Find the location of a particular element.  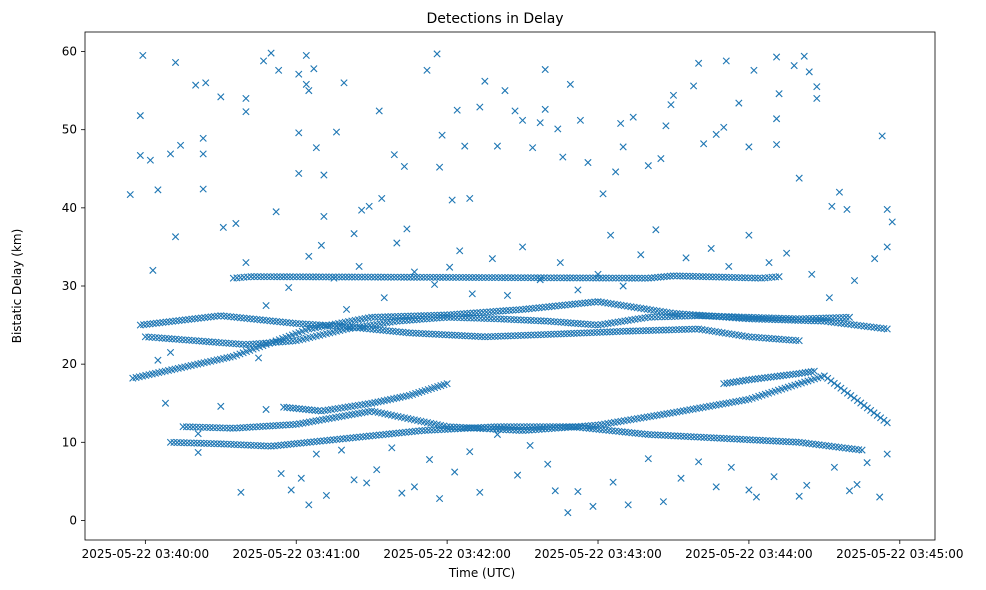

y-tick-label: 50 is located at coordinates (69, 130).